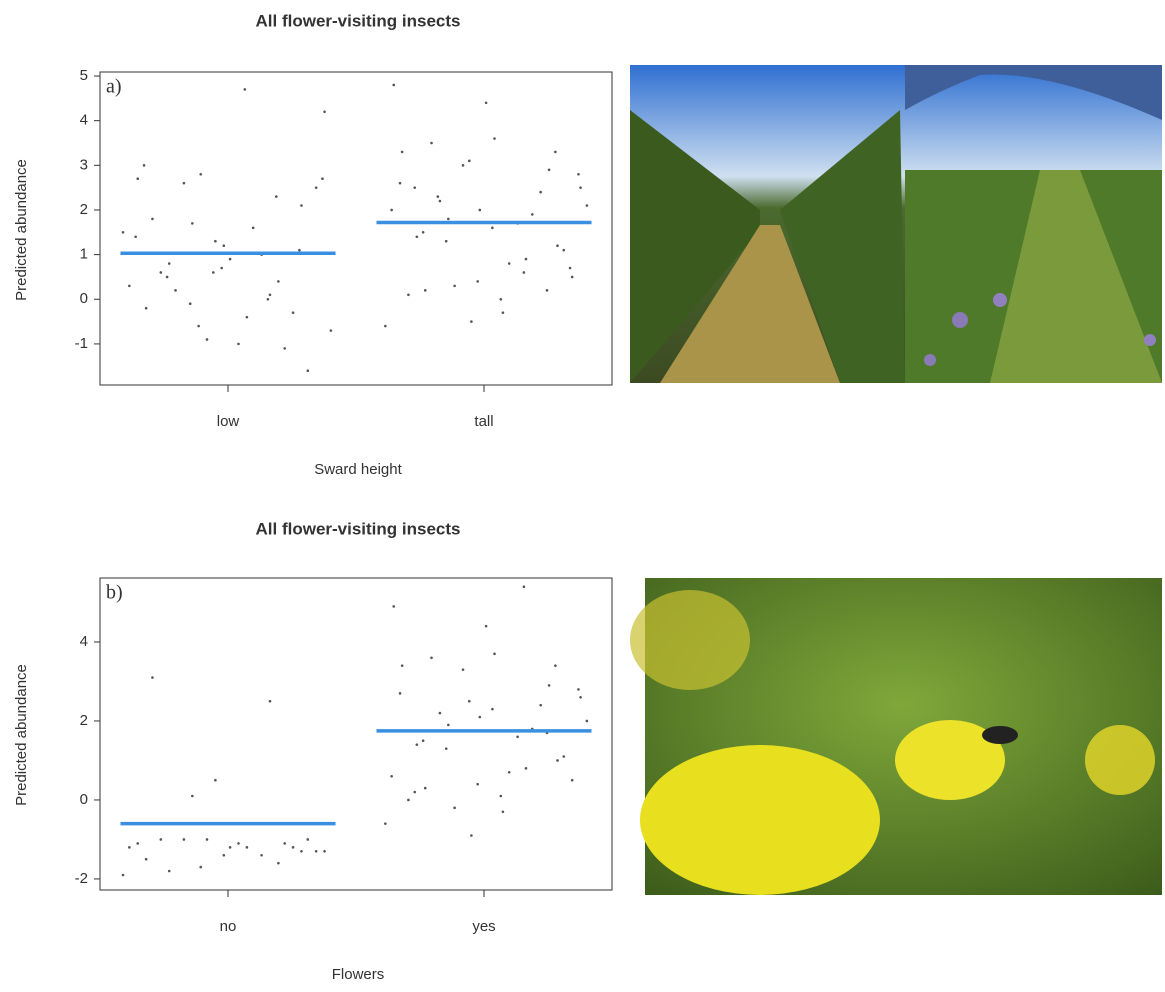 Image resolution: width=1165 pixels, height=992 pixels. I want to click on vineyard-photo, so click(896, 224).